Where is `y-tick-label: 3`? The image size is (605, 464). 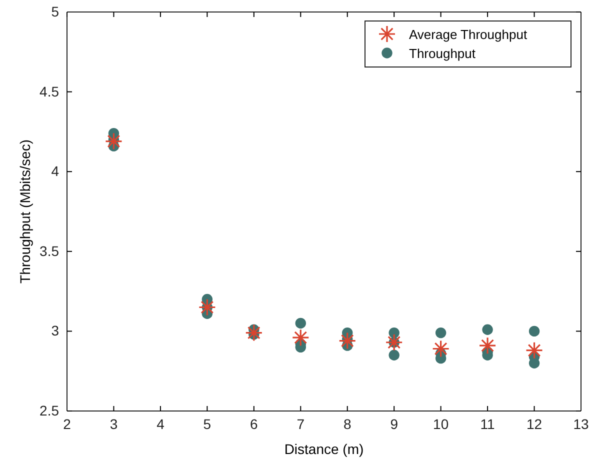
y-tick-label: 3 is located at coordinates (55, 330).